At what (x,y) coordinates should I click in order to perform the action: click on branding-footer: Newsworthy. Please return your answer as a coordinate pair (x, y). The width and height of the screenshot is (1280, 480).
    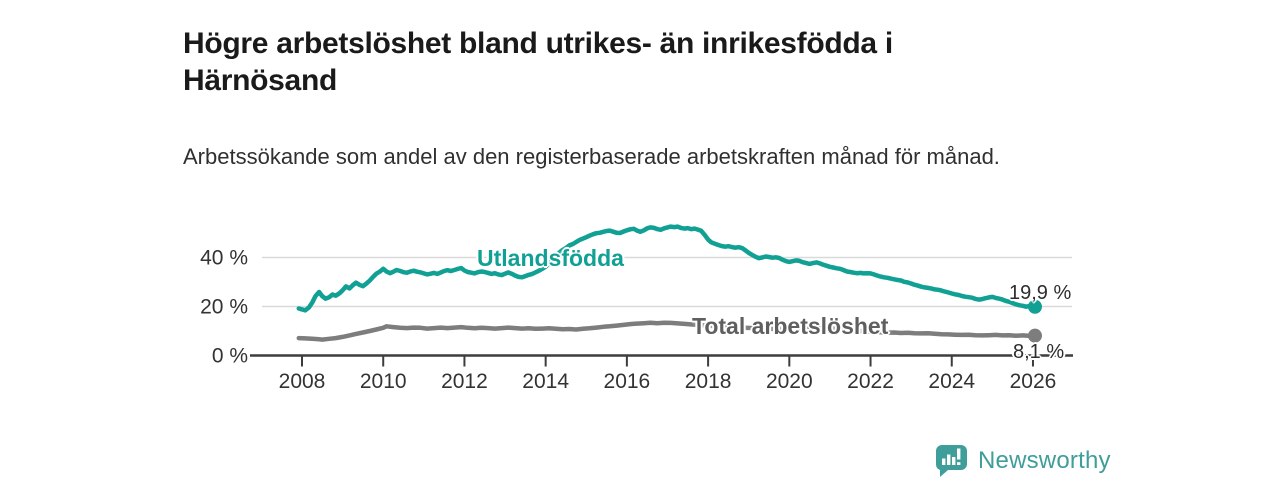
    Looking at the image, I should click on (1022, 461).